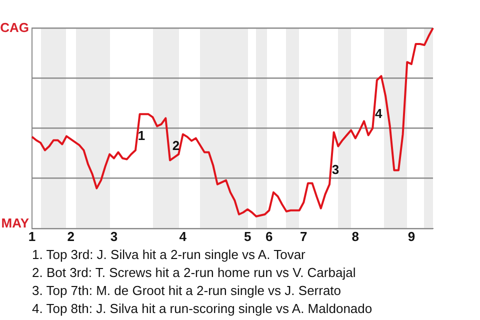  What do you see at coordinates (248, 236) in the screenshot?
I see `x-tick-label: 5` at bounding box center [248, 236].